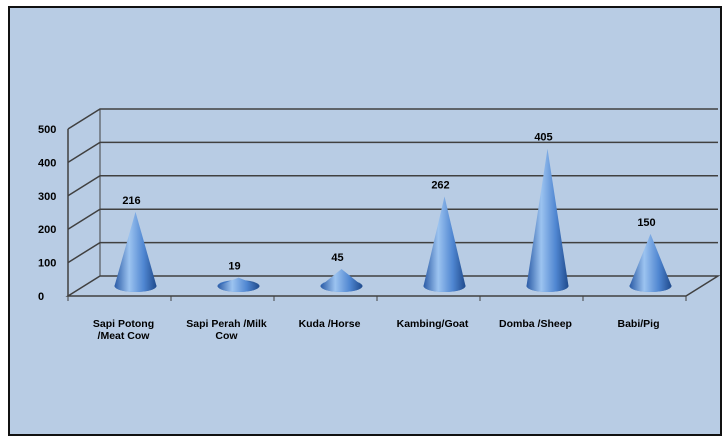 The height and width of the screenshot is (439, 726). Describe the element at coordinates (226, 324) in the screenshot. I see `x-category-label-line: Sapi Perah /Milk` at that location.